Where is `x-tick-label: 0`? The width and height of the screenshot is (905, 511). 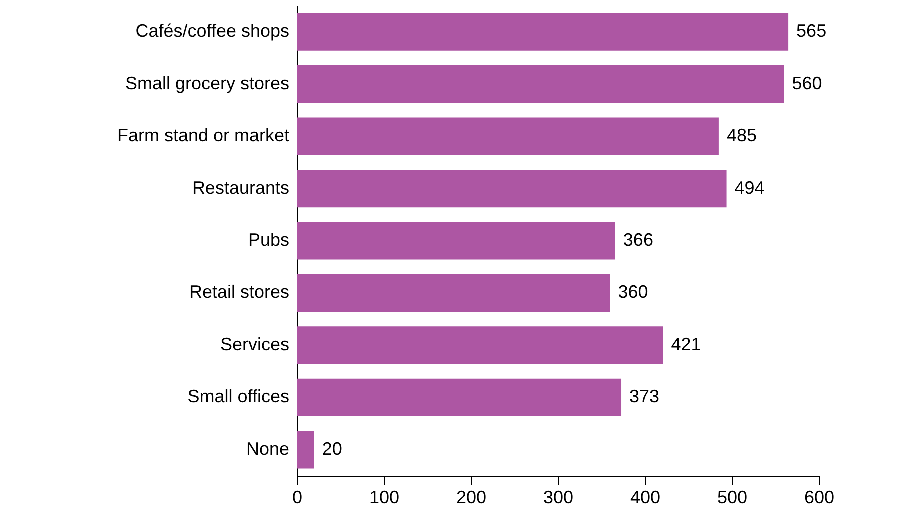
x-tick-label: 0 is located at coordinates (297, 498).